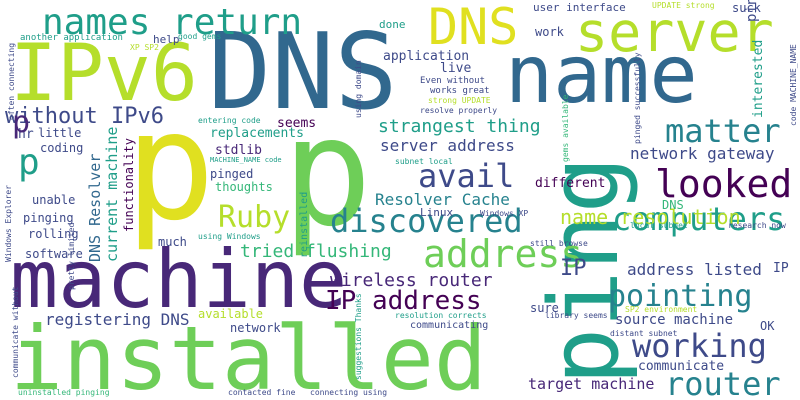  What do you see at coordinates (544, 308) in the screenshot?
I see `word-sure: sure` at bounding box center [544, 308].